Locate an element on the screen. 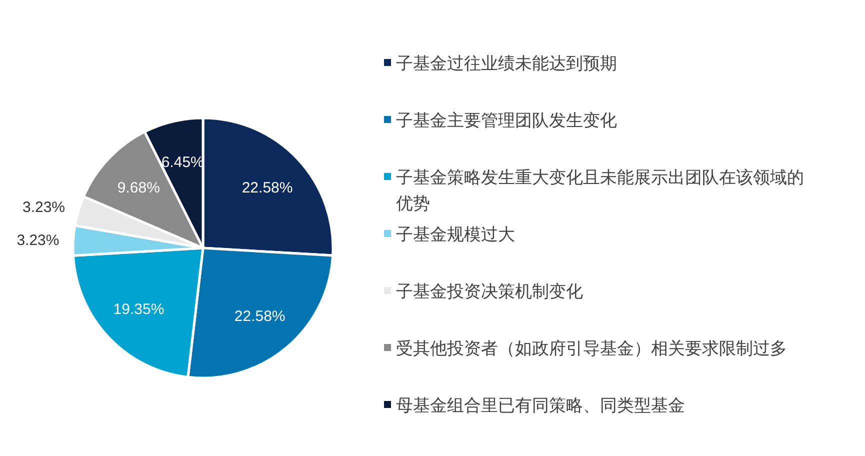  legend-label: 子基金规模过大 is located at coordinates (455, 234).